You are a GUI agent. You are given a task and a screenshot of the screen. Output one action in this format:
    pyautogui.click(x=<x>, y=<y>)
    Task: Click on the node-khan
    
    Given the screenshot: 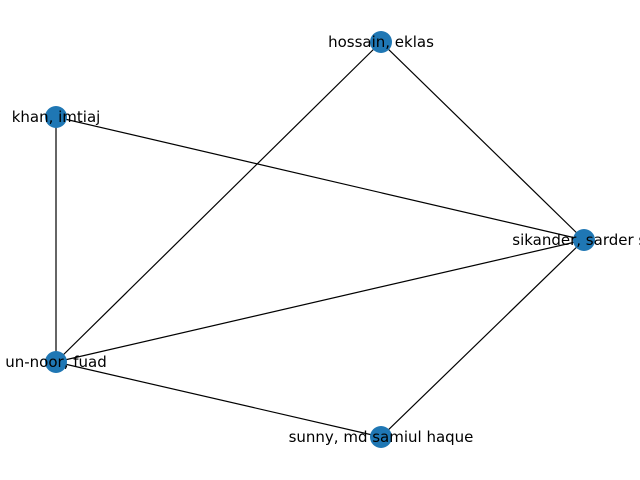 What is the action you would take?
    pyautogui.click(x=56, y=117)
    